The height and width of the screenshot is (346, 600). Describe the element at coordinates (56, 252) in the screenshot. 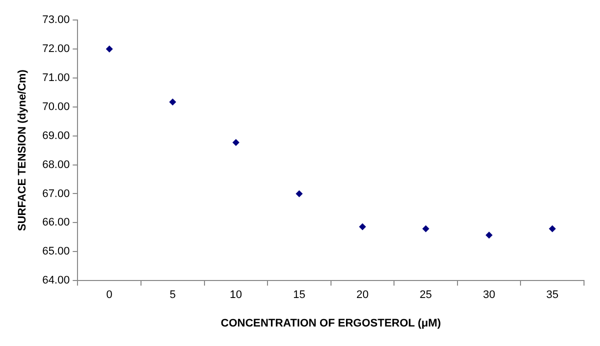

I see `y-tick-label: 65.00` at that location.